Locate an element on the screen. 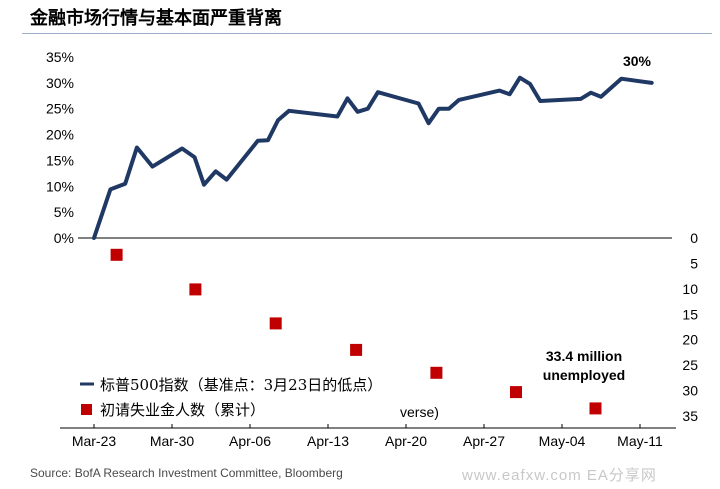 The width and height of the screenshot is (720, 489). legend: 标普500指数（基准点：3月23日的低点） 初请失业金人数（累计） is located at coordinates (231, 397).